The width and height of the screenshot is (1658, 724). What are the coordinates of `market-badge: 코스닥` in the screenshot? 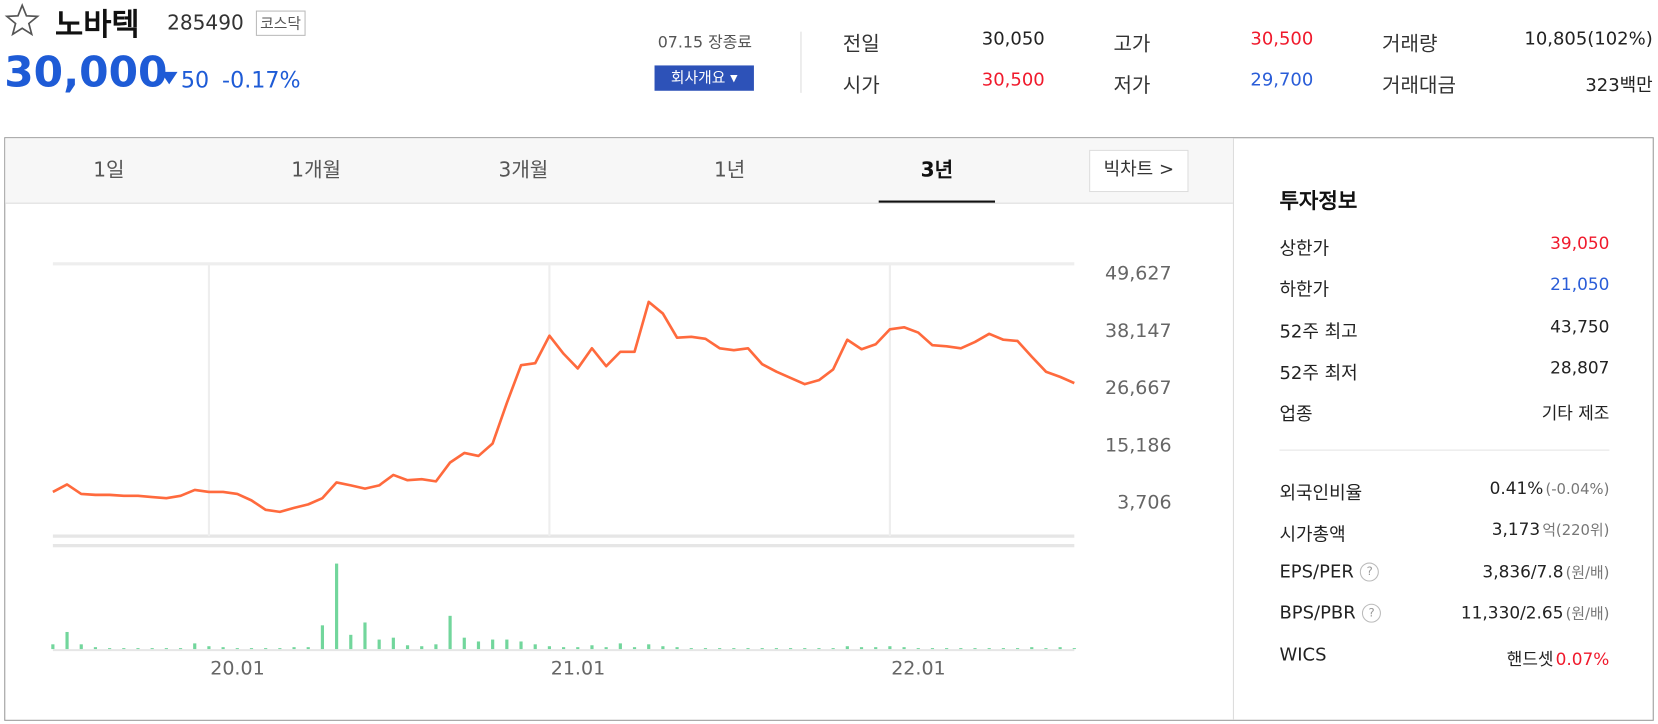 It's located at (280, 23).